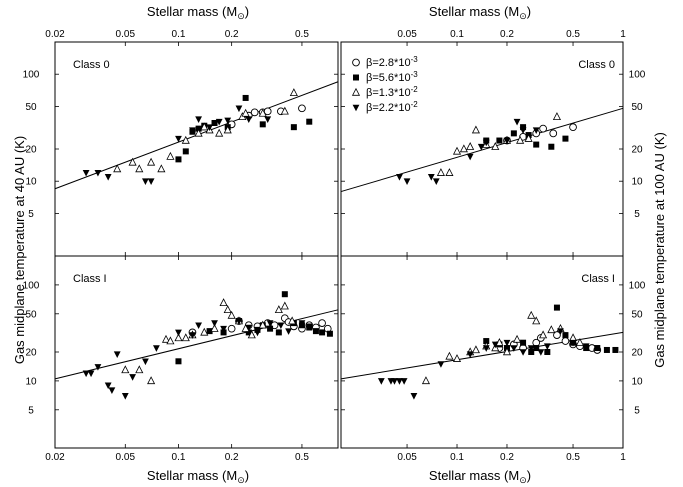  What do you see at coordinates (356, 77) in the screenshot?
I see `legend-marker-square-filled` at bounding box center [356, 77].